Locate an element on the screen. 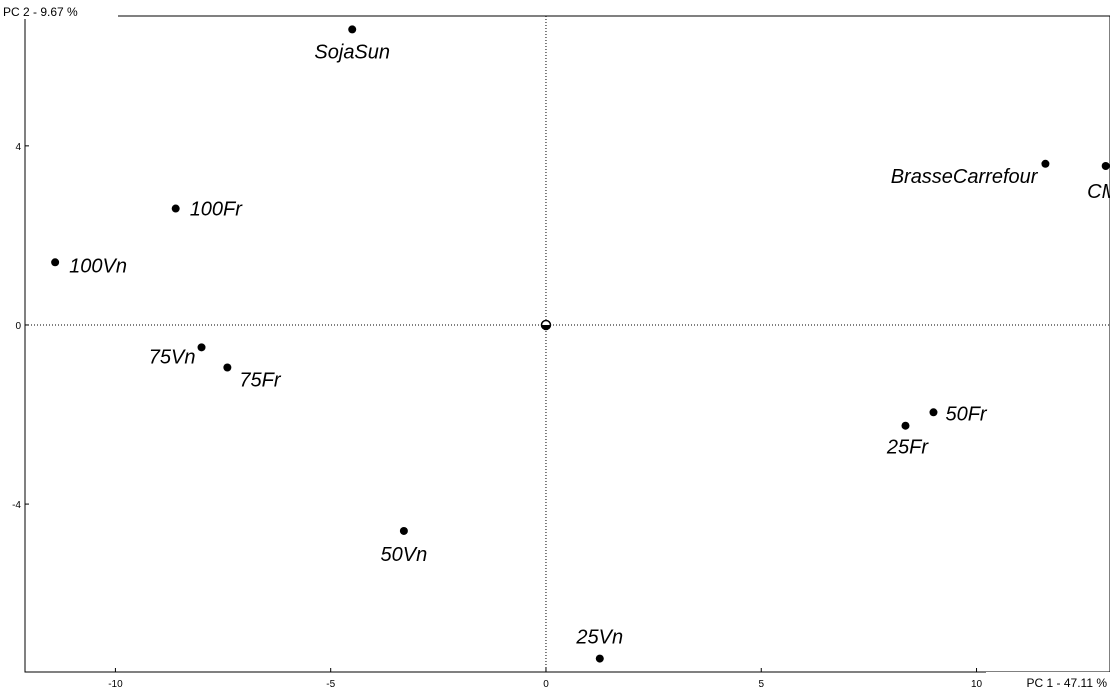 The height and width of the screenshot is (693, 1110). x-tick-label: 0 is located at coordinates (546, 684).